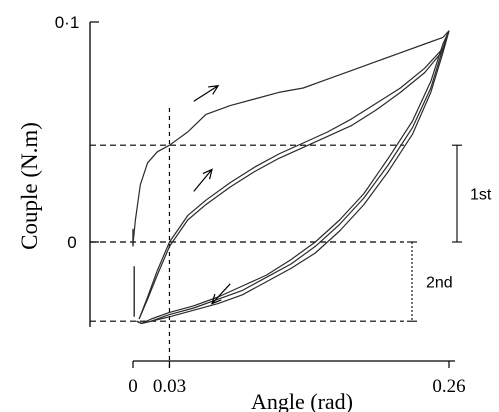 The height and width of the screenshot is (412, 499). Describe the element at coordinates (449, 233) in the screenshot. I see `cycle-brackets: 1st 2nd` at that location.